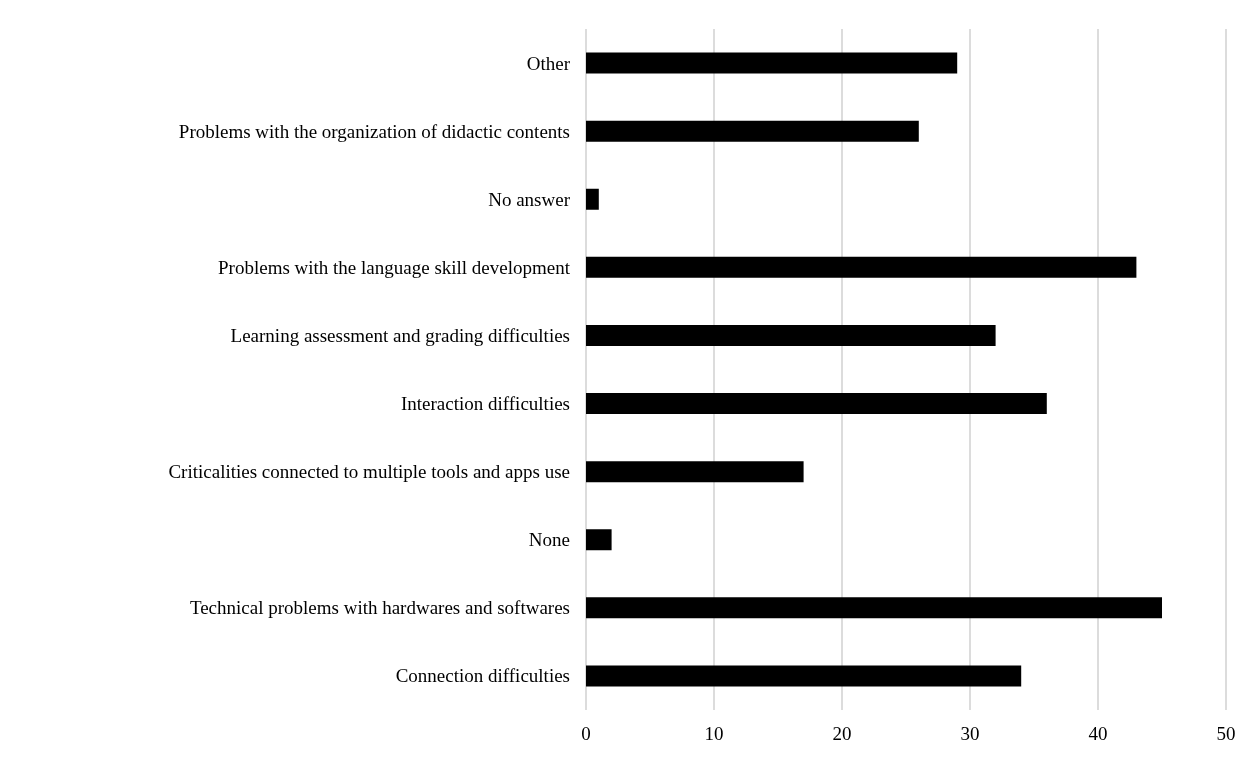 This screenshot has height=759, width=1252. Describe the element at coordinates (548, 63) in the screenshot. I see `y-tick-label: Other` at that location.